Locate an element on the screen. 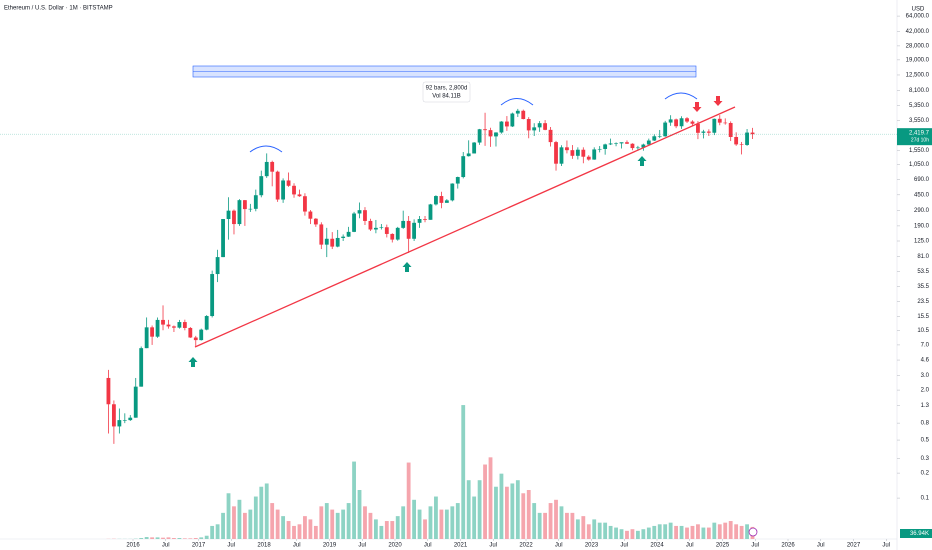 Image resolution: width=932 pixels, height=550 pixels. y-tick-label: 190.0 is located at coordinates (922, 226).